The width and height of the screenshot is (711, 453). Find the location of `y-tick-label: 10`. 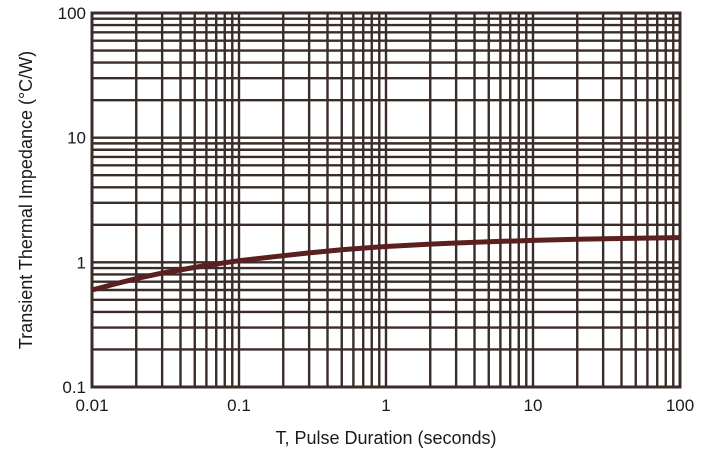

y-tick-label: 10 is located at coordinates (76, 138).